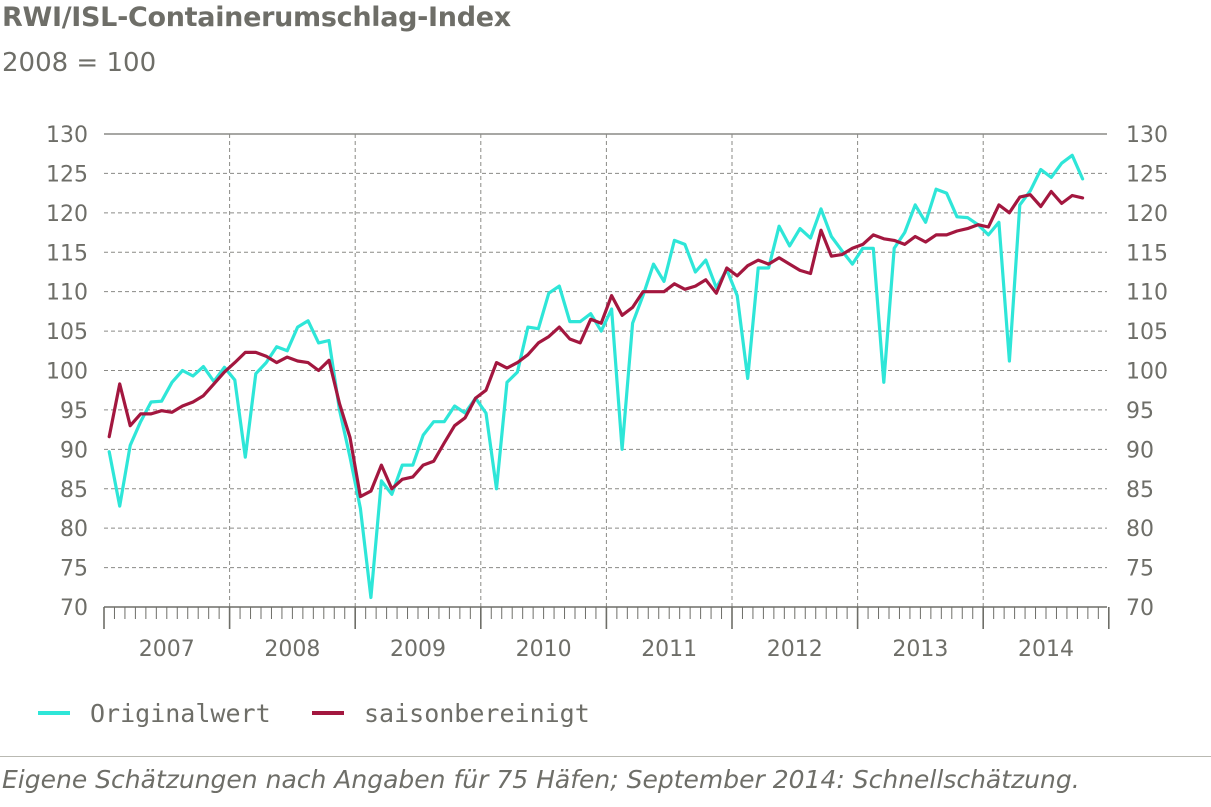 Image resolution: width=1211 pixels, height=807 pixels. Describe the element at coordinates (477, 713) in the screenshot. I see `legend-label-seasonal: saisonbereinigt` at that location.